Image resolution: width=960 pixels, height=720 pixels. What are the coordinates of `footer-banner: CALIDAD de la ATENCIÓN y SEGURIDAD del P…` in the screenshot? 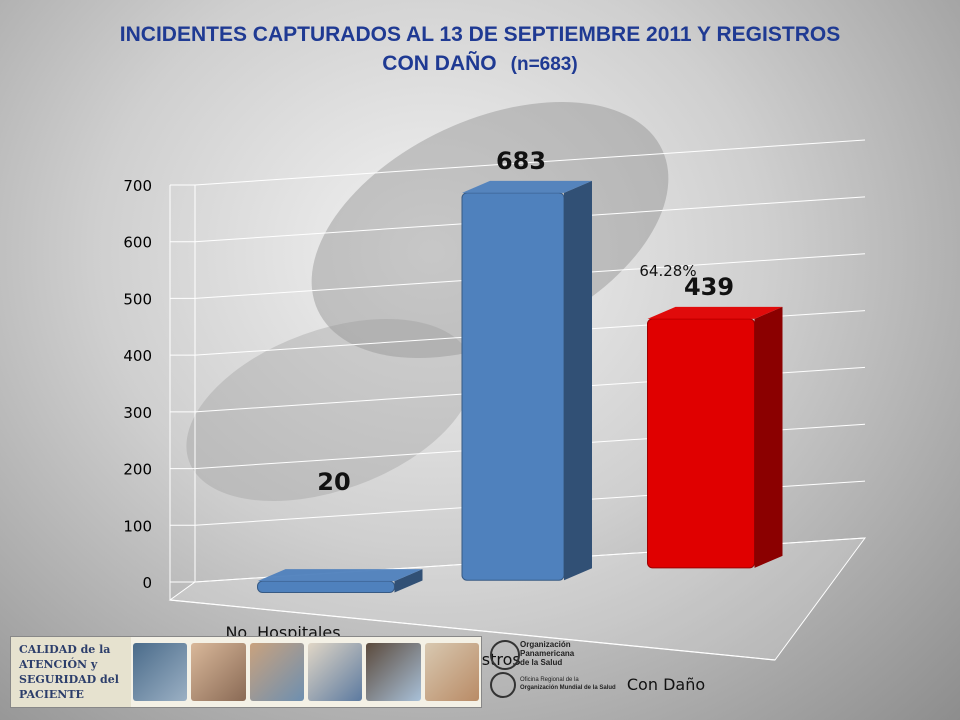 It's located at (246, 672).